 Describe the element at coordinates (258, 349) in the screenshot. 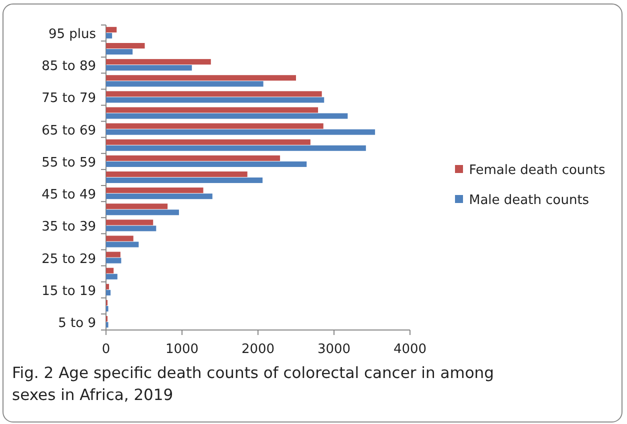

I see `x-tick-label: 2000` at that location.